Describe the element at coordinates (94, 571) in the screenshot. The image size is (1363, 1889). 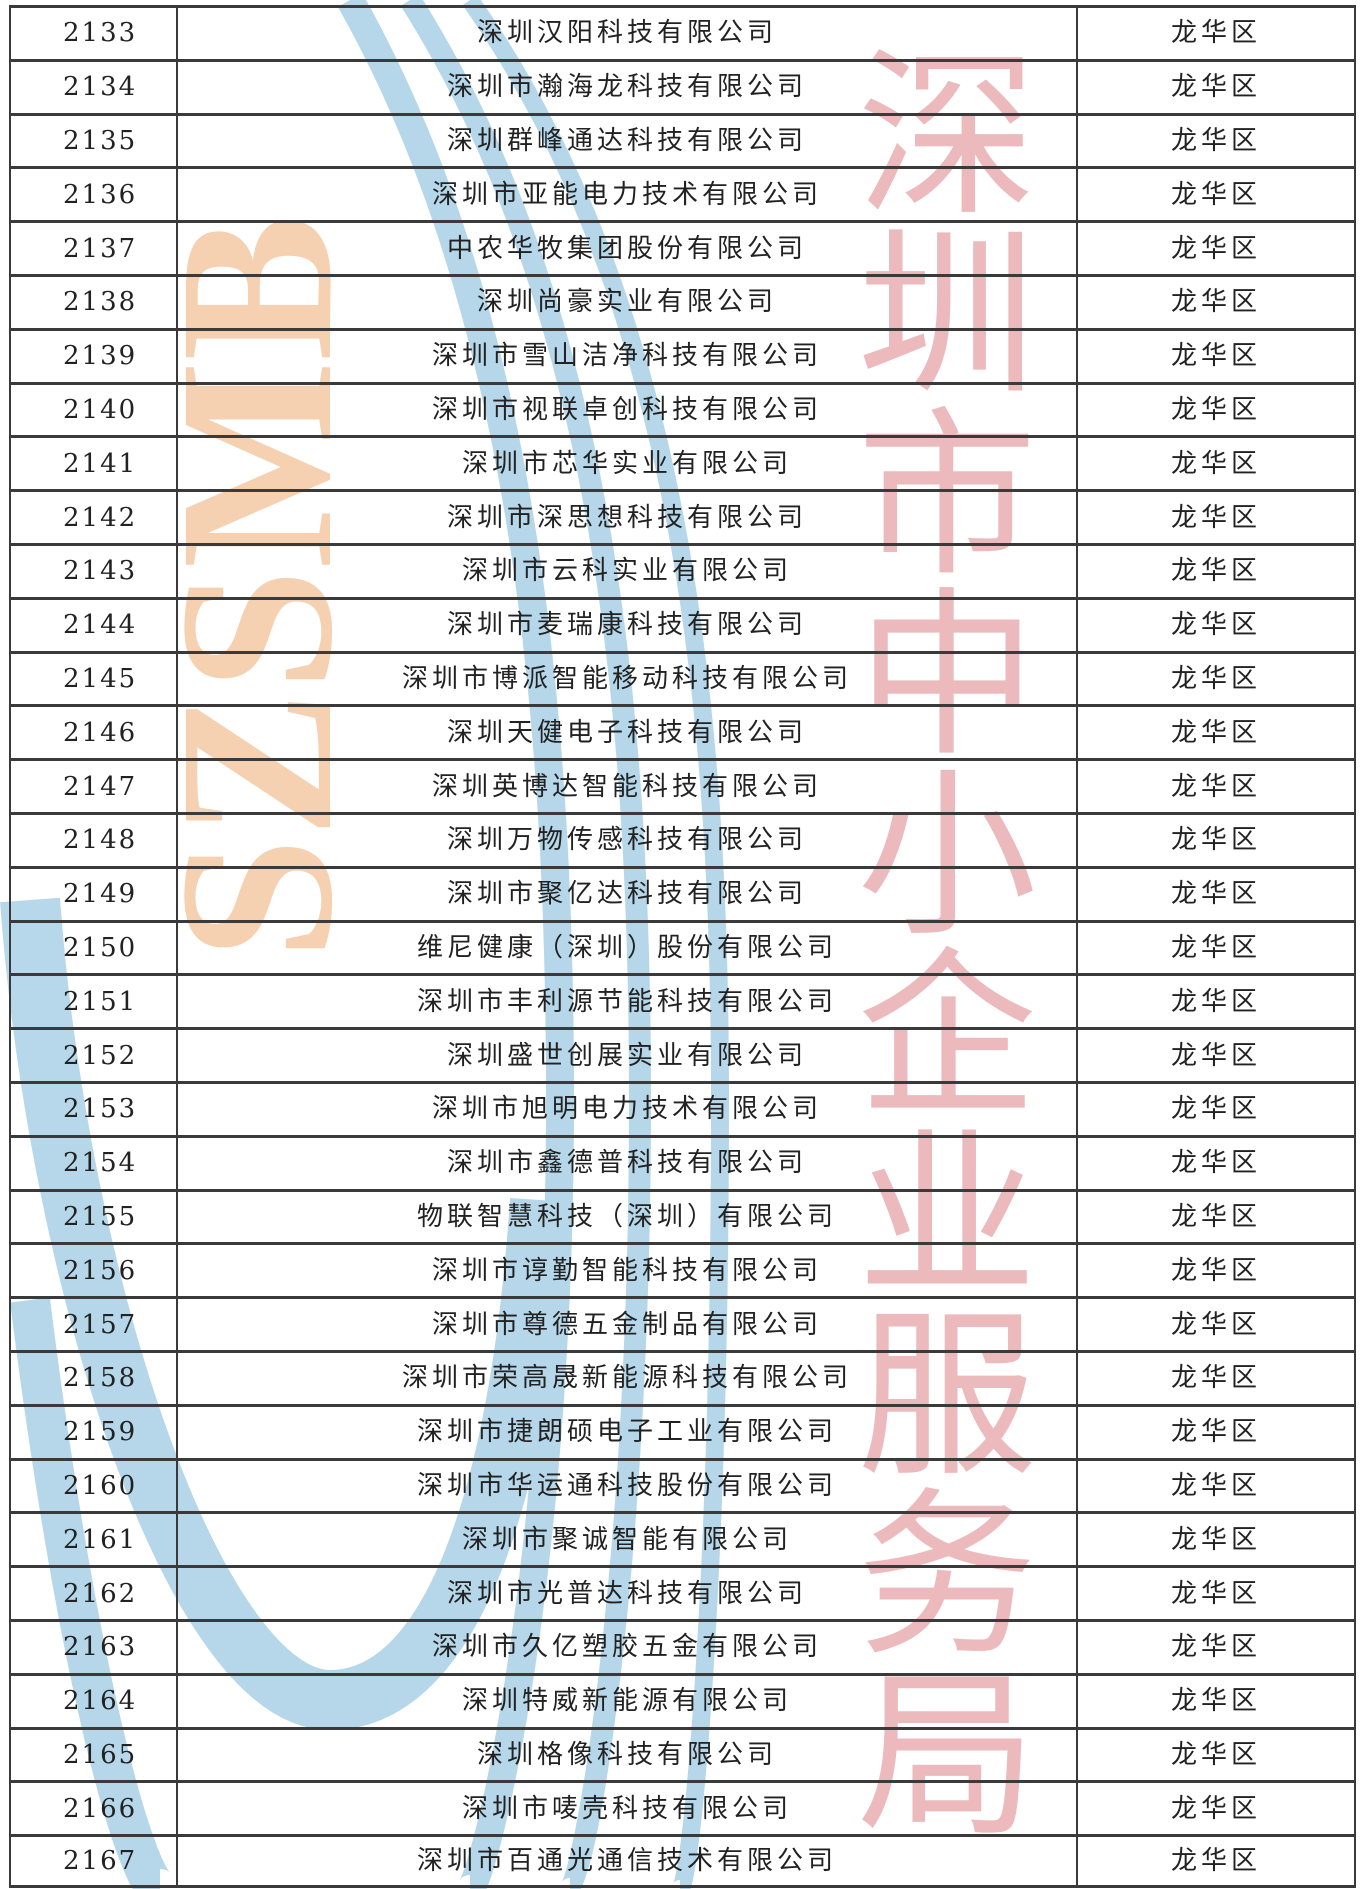
I see `row-number: 2143` at that location.